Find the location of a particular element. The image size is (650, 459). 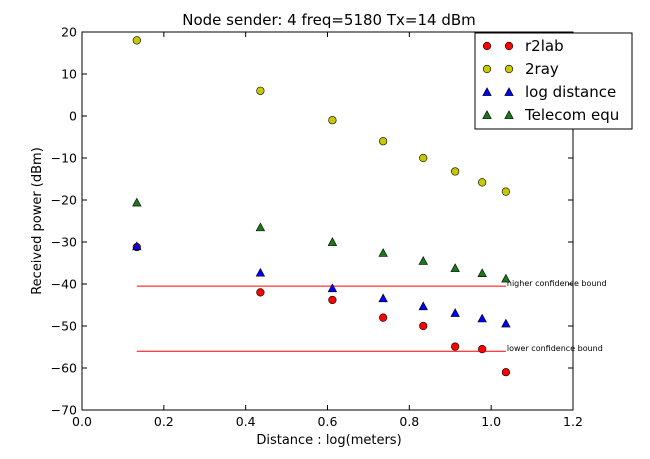

legend: r2lab 2ray log distance Telecom equ is located at coordinates (553, 81).